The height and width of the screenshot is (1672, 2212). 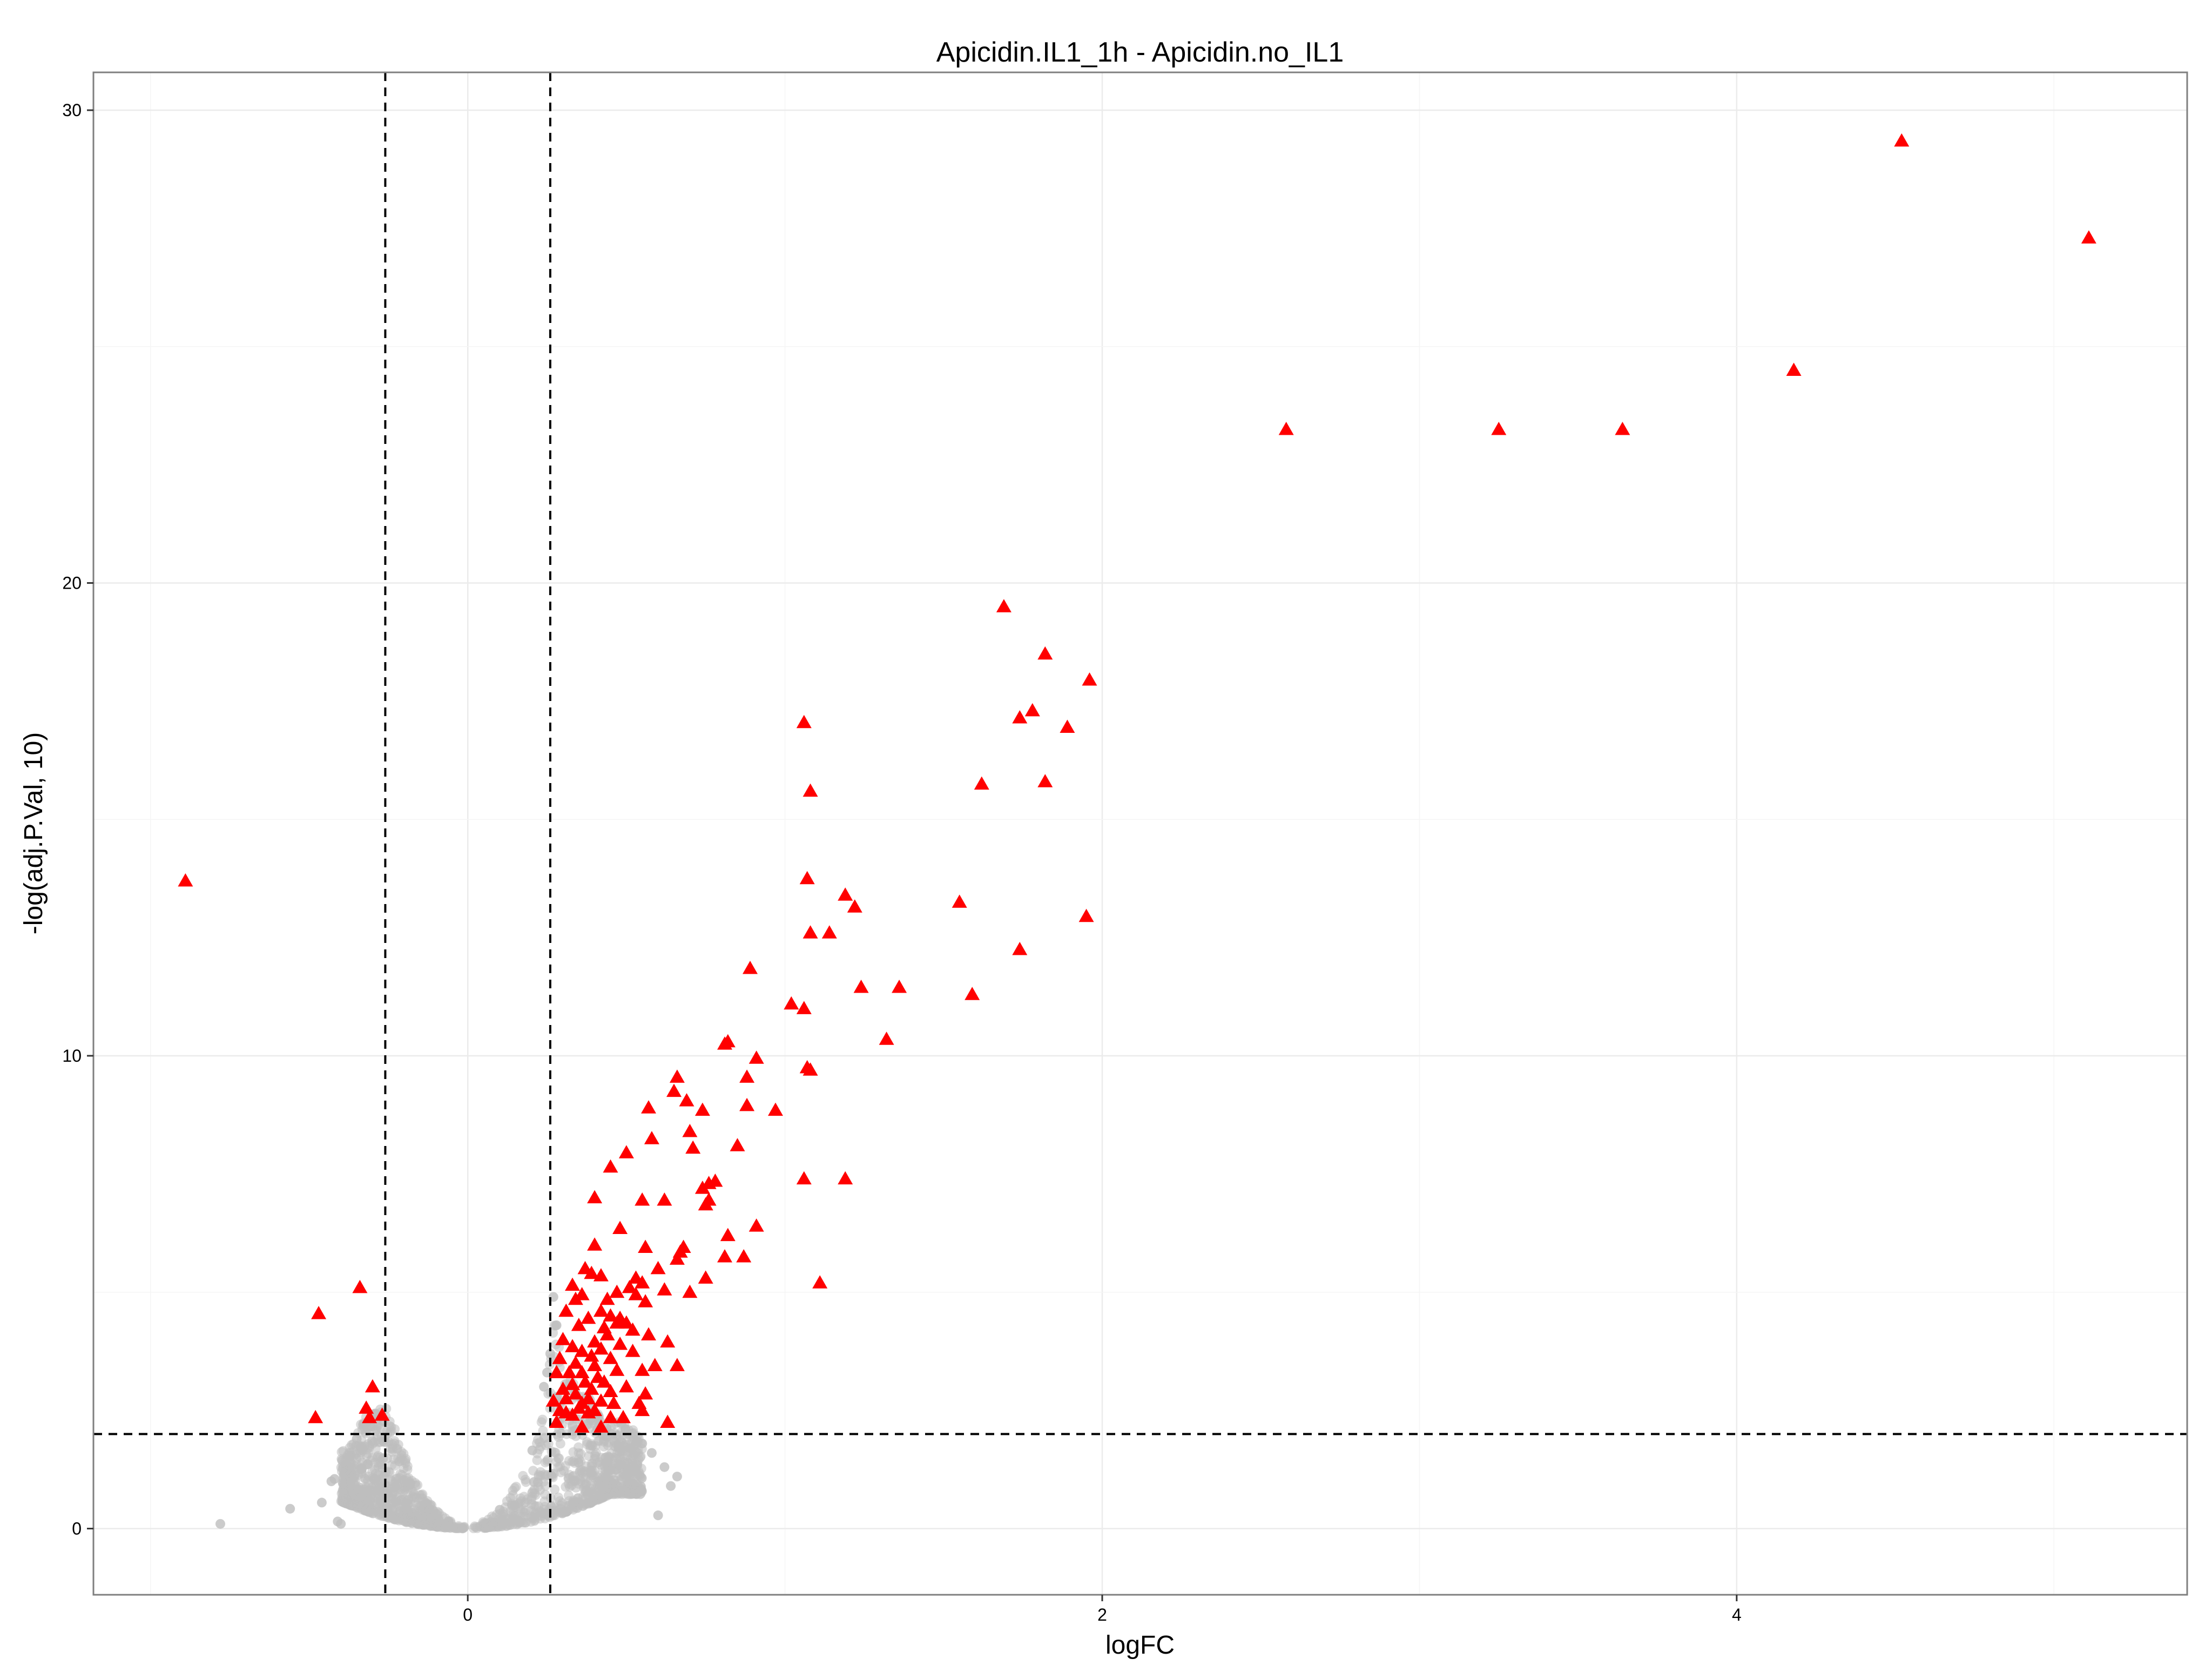 What do you see at coordinates (77, 819) in the screenshot?
I see `y-axis-ticks: 0 10 20 30` at bounding box center [77, 819].